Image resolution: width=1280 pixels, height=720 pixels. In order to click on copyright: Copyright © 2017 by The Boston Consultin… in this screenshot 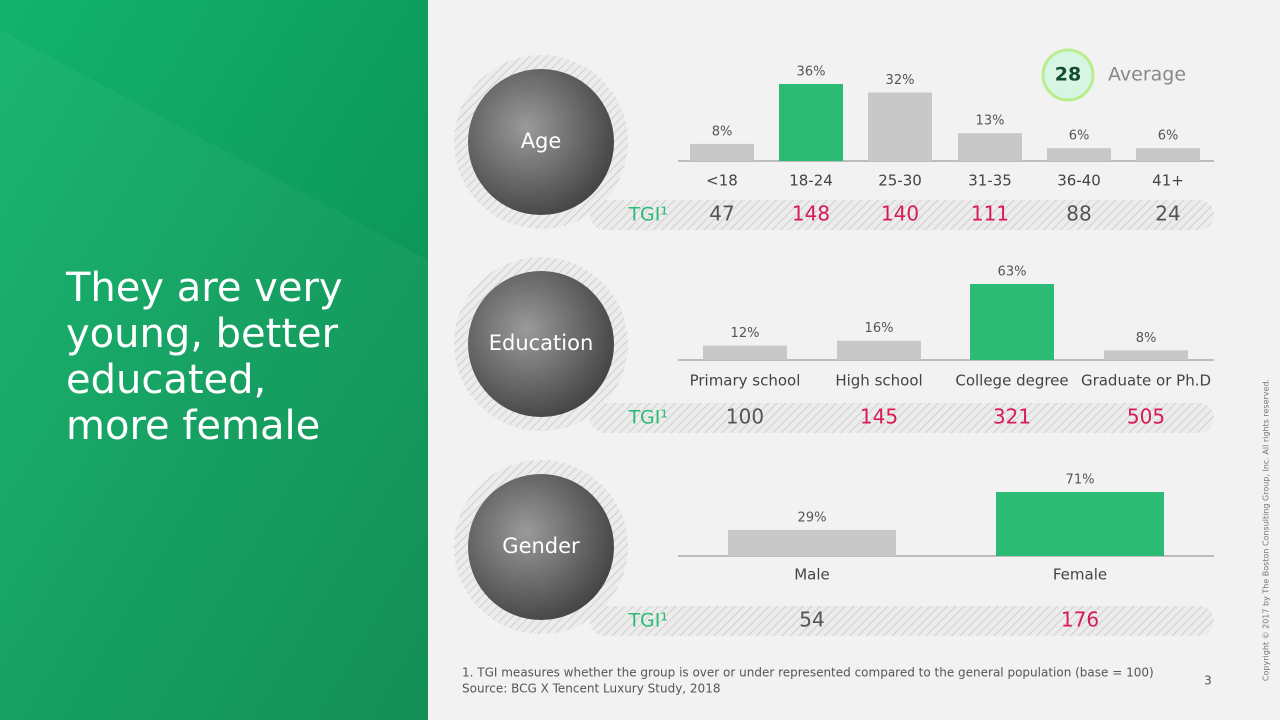, I will do `click(1266, 530)`.